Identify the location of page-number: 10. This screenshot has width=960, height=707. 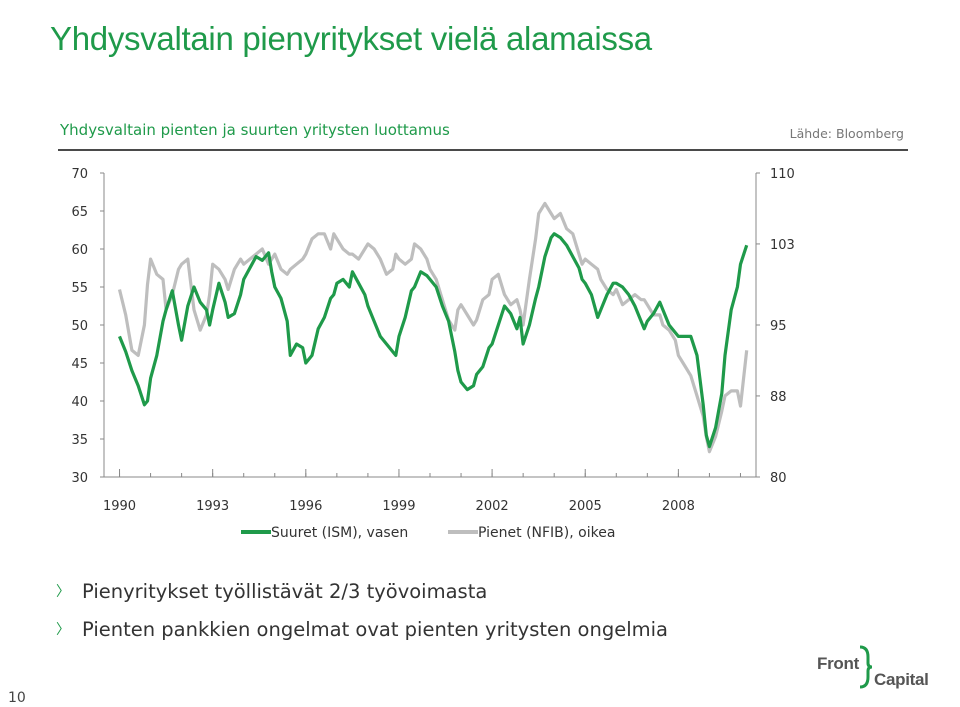
(17, 698).